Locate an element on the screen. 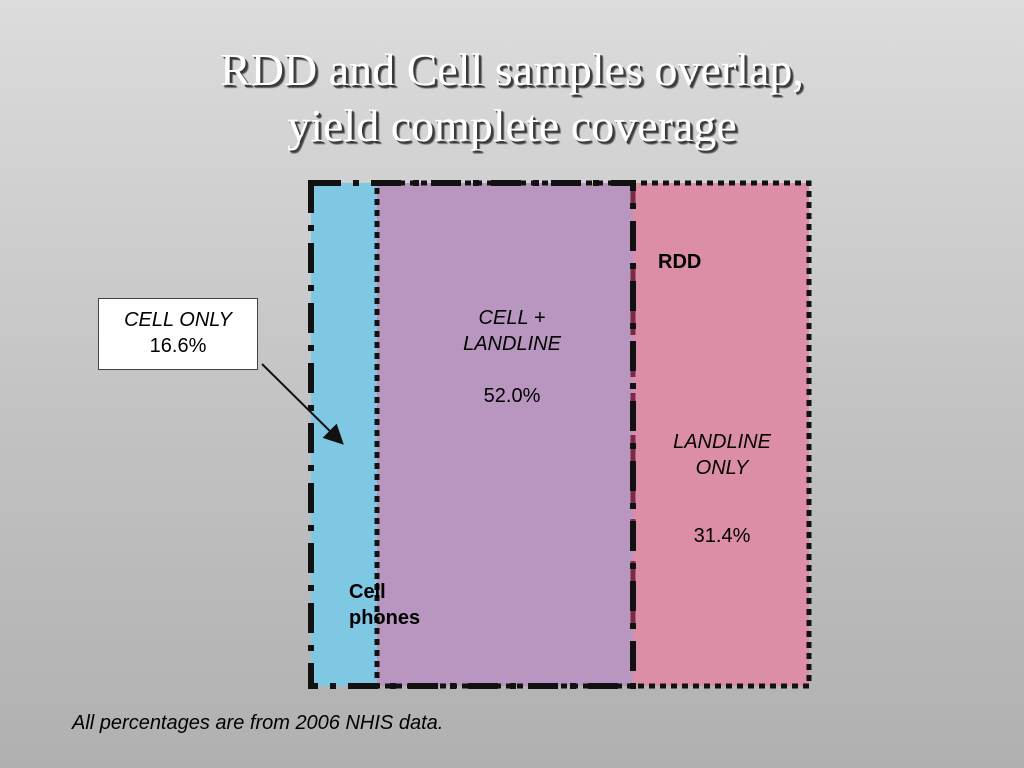 The height and width of the screenshot is (768, 1024). cell-only-label: CELL ONLY is located at coordinates (178, 320).